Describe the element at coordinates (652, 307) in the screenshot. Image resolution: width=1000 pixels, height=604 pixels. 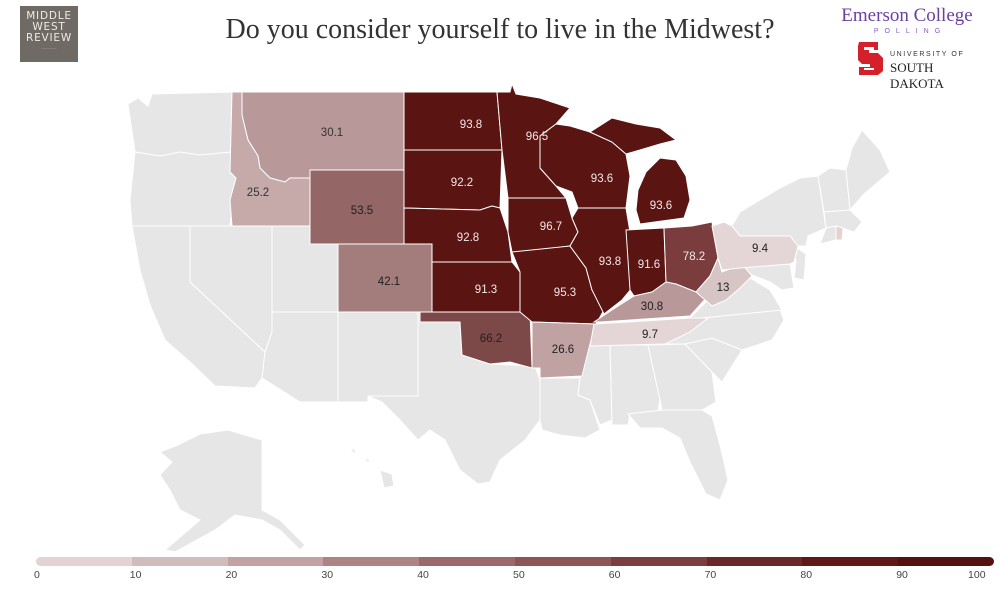
I see `label-ky: 30.8` at that location.